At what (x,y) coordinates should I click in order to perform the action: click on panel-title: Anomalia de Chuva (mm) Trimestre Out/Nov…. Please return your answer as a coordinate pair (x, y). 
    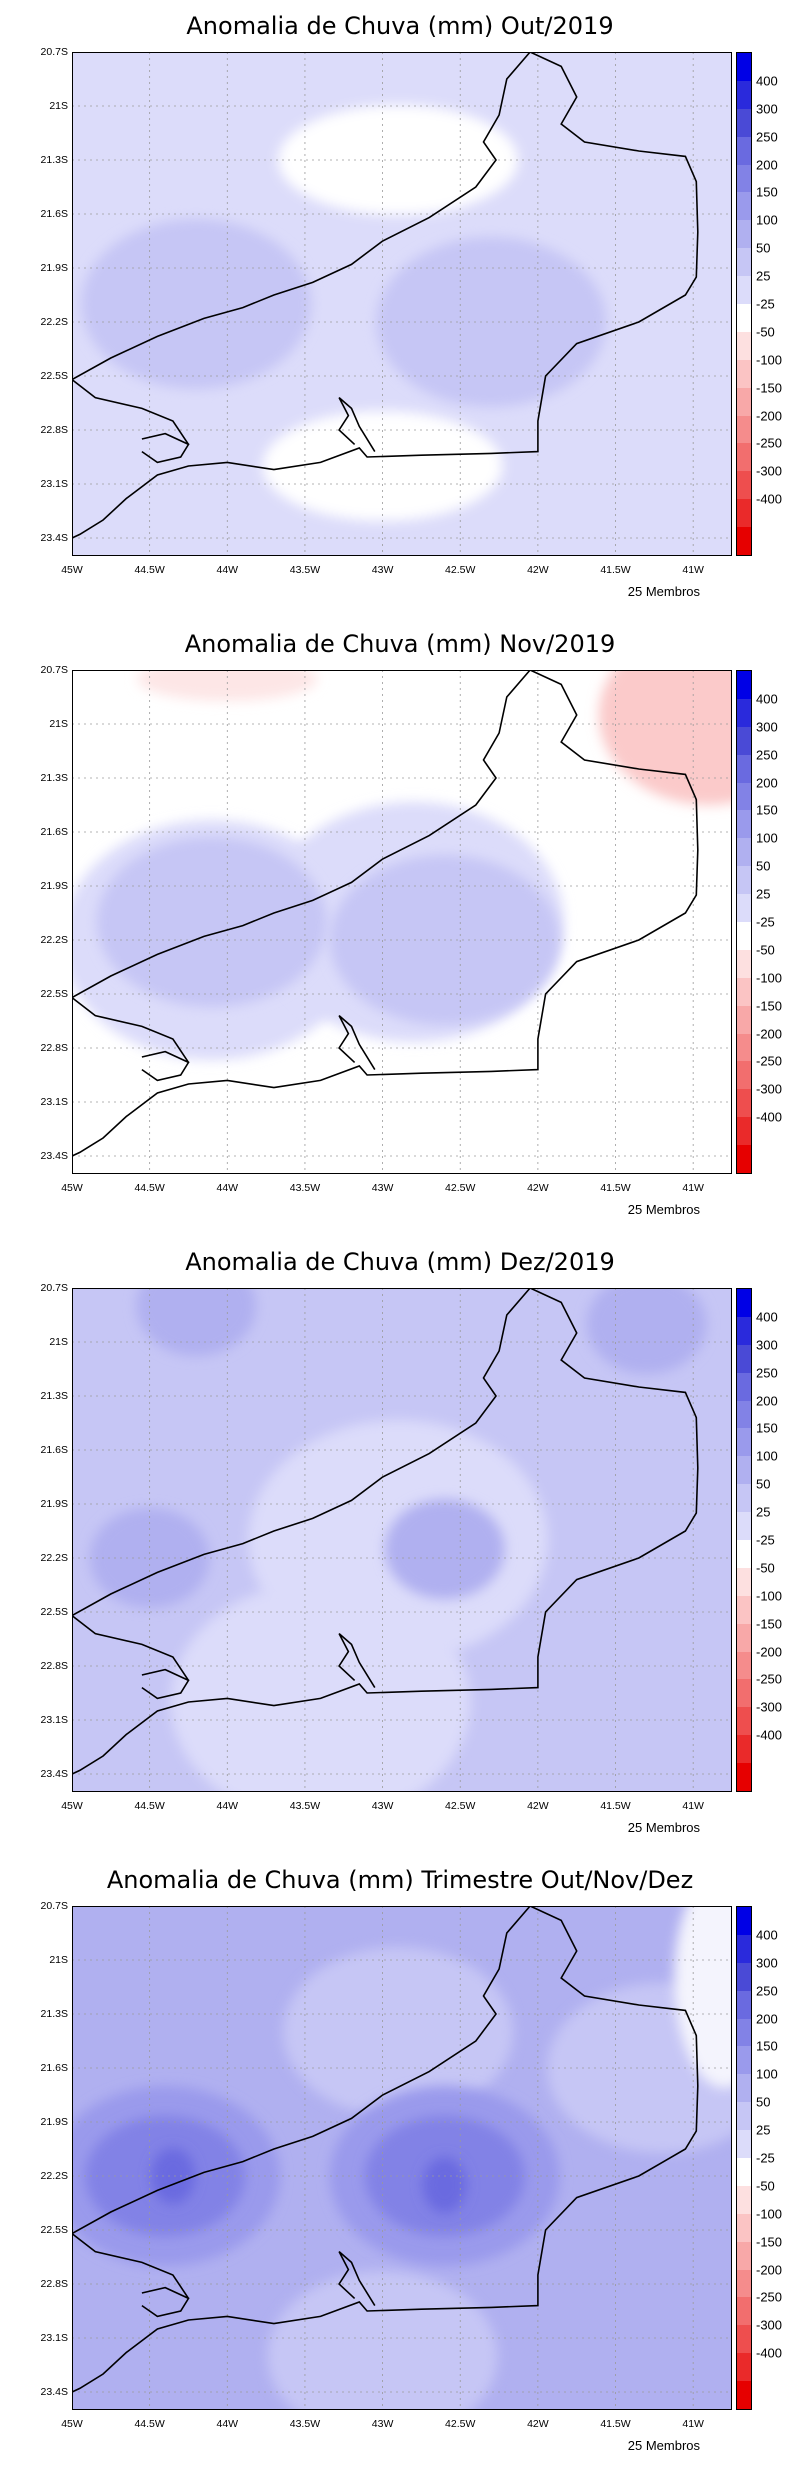
    Looking at the image, I should click on (400, 1880).